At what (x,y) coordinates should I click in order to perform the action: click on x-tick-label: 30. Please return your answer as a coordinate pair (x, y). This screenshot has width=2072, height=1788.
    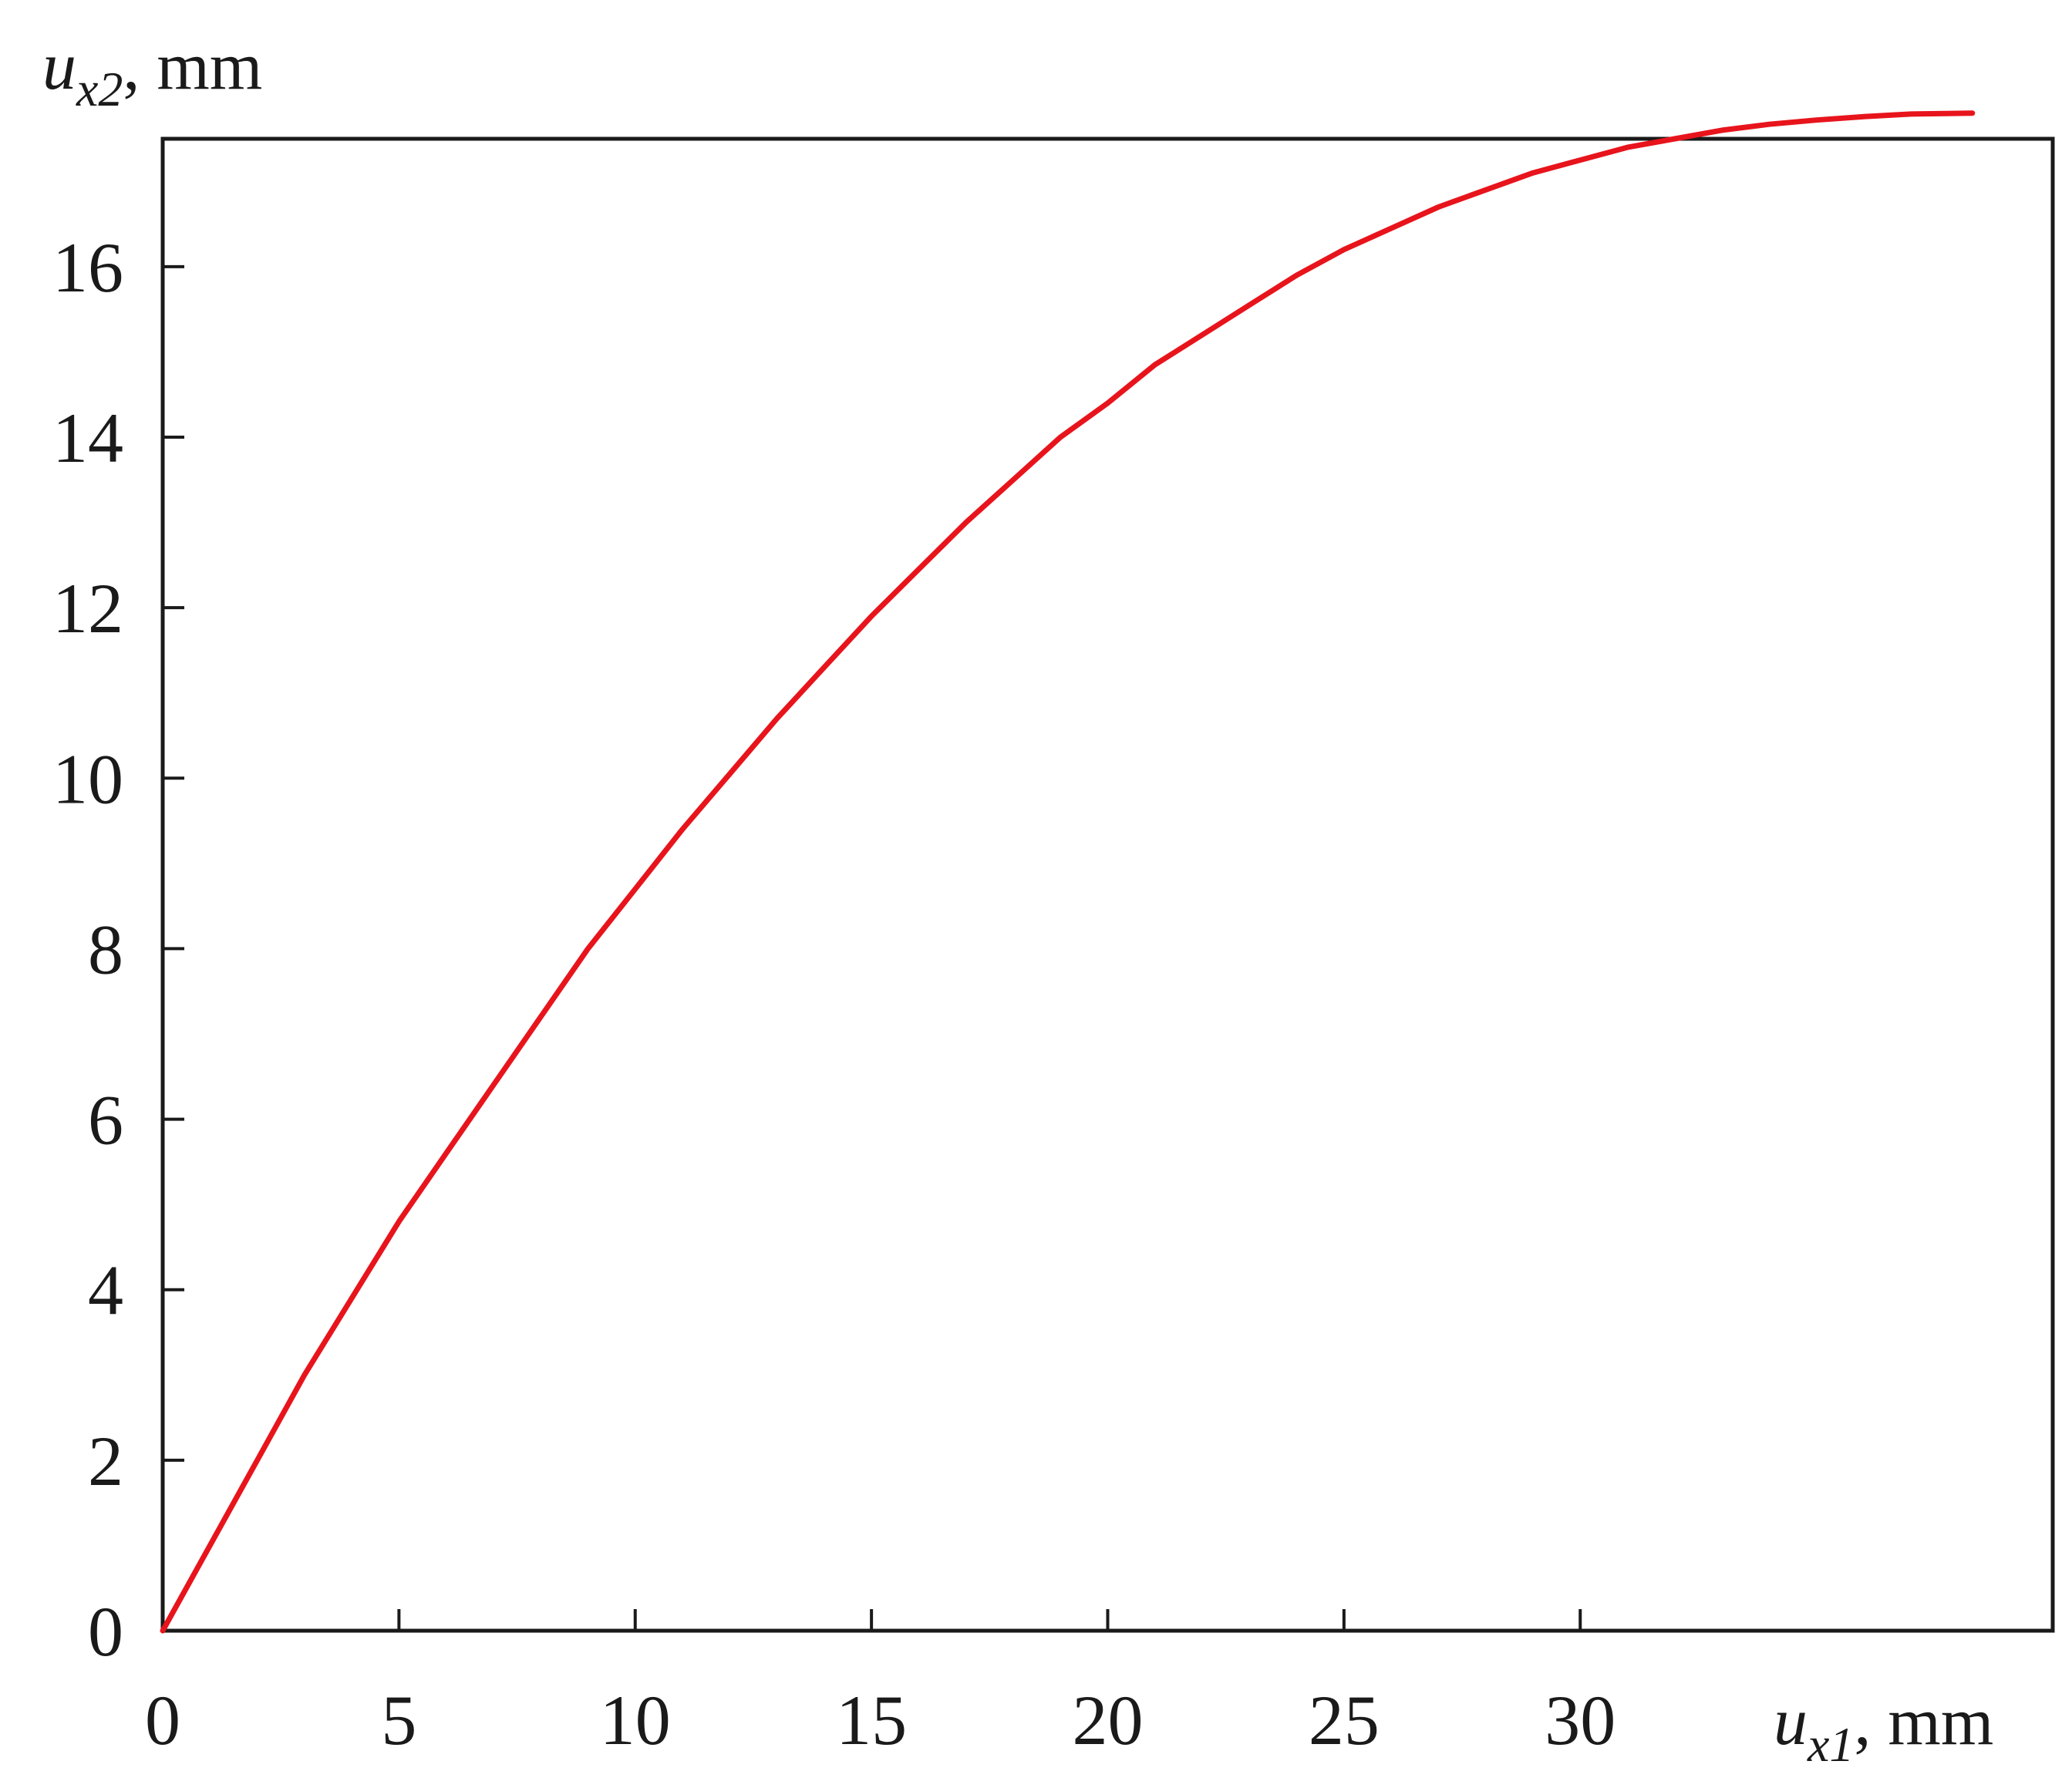
    Looking at the image, I should click on (1580, 1720).